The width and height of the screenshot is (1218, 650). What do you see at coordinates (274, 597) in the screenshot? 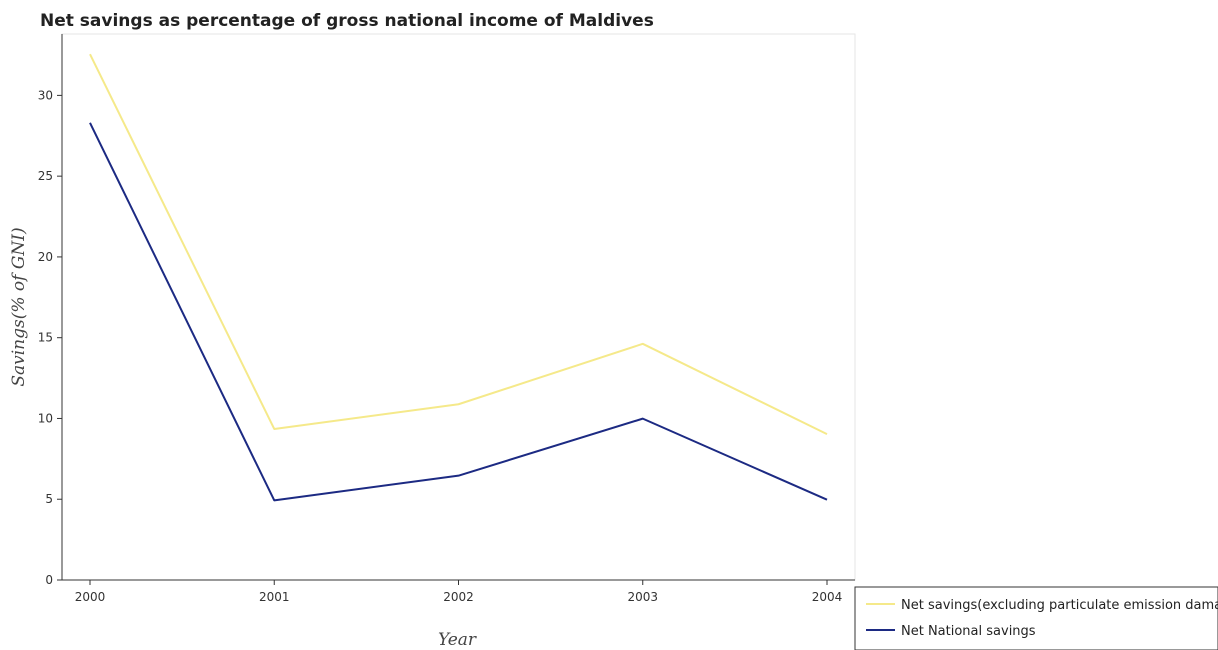
I see `x-tick-label: 2001` at bounding box center [274, 597].